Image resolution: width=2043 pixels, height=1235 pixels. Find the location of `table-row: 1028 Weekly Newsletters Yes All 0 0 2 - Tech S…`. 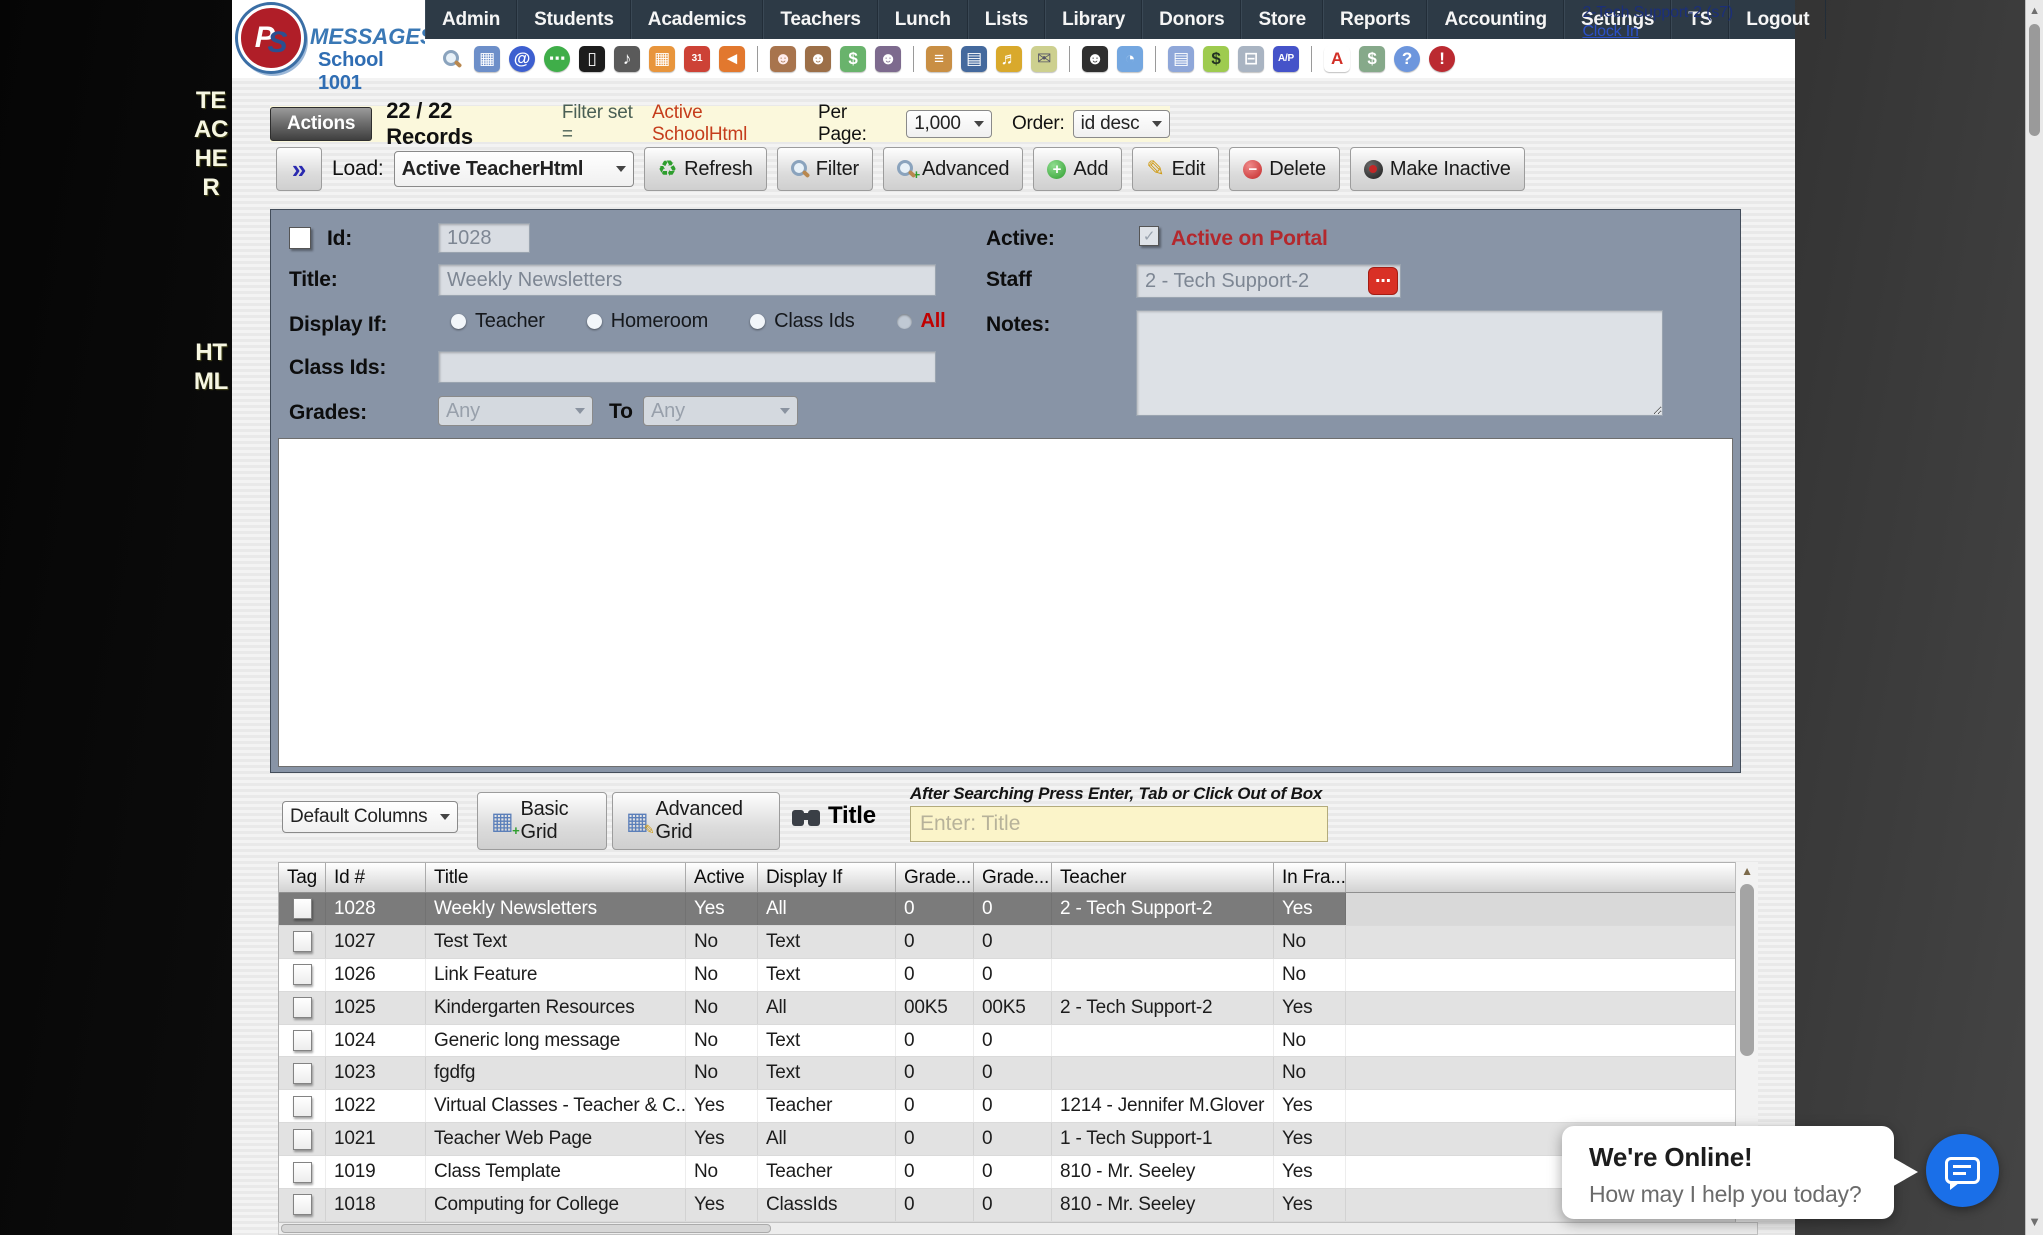

table-row: 1028 Weekly Newsletters Yes All 0 0 2 - Tech S… is located at coordinates (1018, 909).